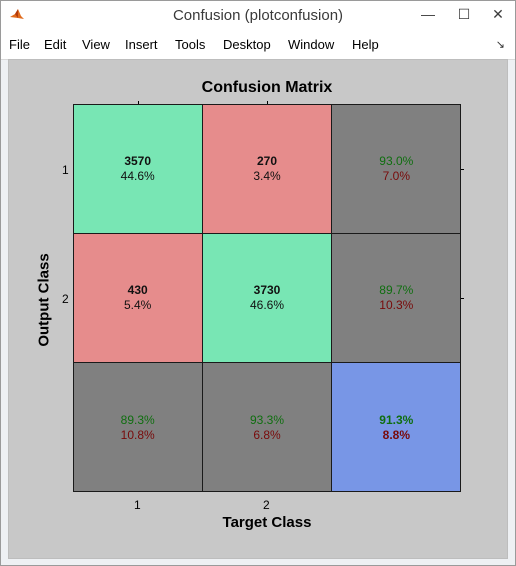  What do you see at coordinates (266, 505) in the screenshot?
I see `x-tick-2: 2` at bounding box center [266, 505].